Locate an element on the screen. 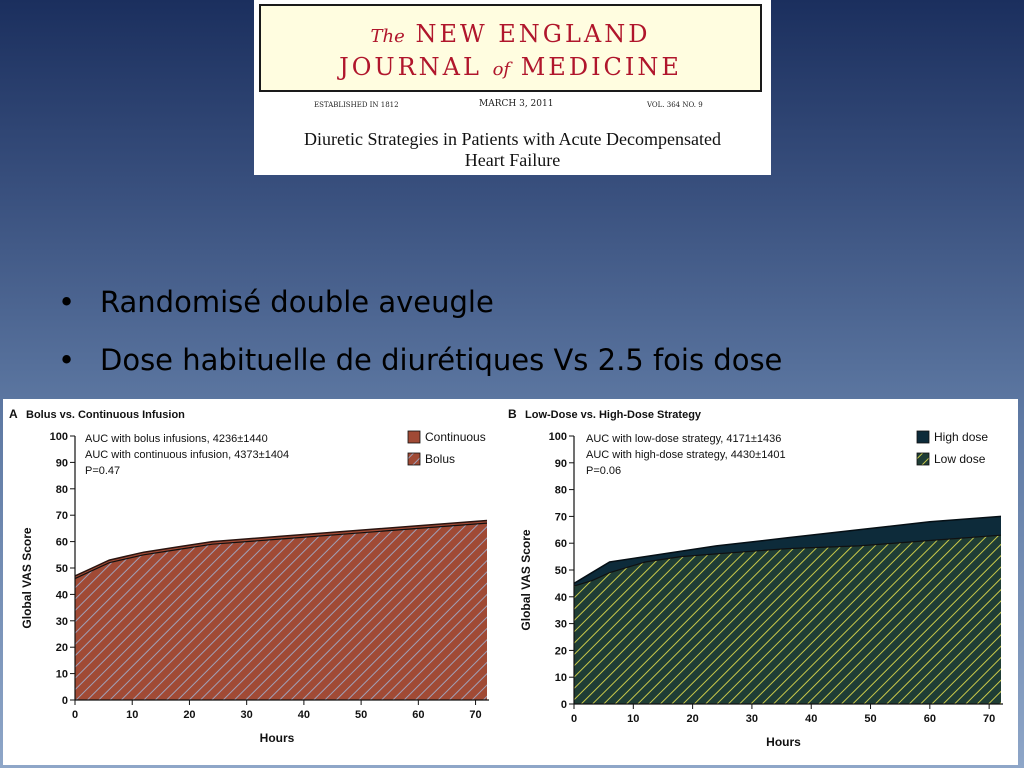  journal-masthead: The NEW ENGLAND JOURNAL of MEDICINE is located at coordinates (510, 48).